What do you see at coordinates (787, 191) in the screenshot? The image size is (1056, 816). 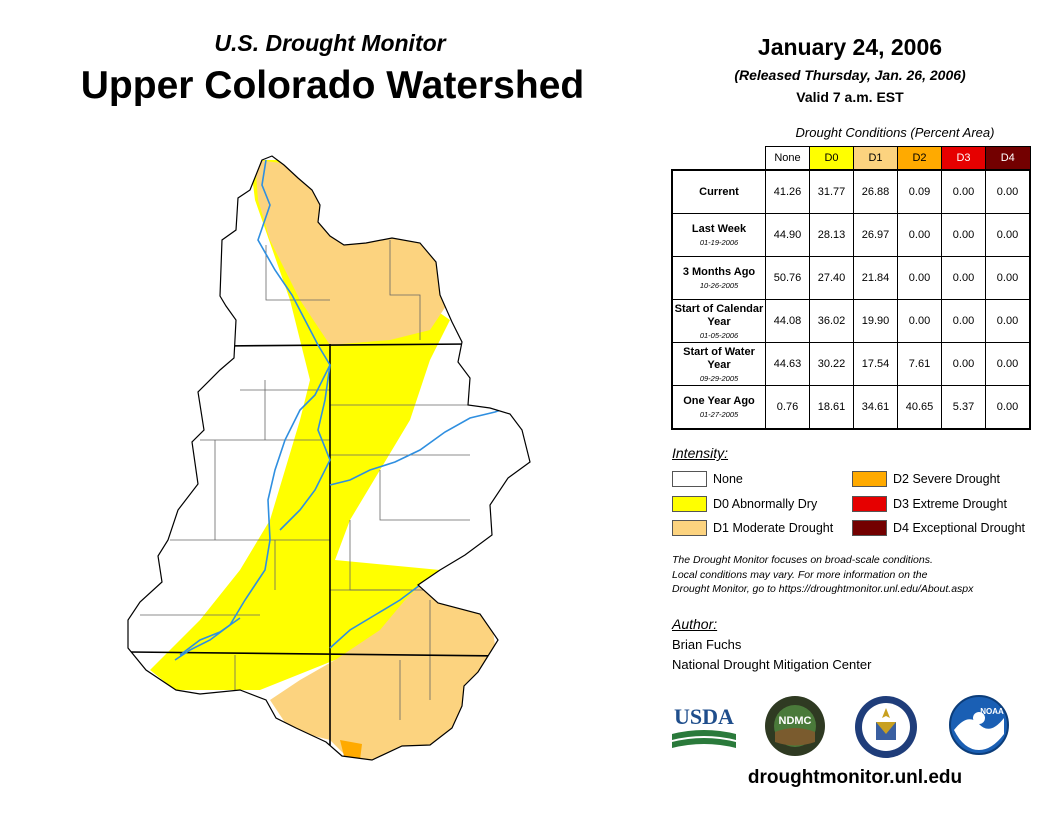 I see `cell-none: 41.26` at bounding box center [787, 191].